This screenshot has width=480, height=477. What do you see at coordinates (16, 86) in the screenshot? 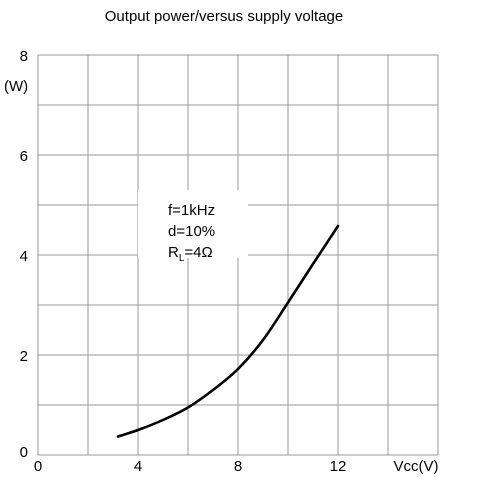
I see `y-axis-label: (W)` at bounding box center [16, 86].